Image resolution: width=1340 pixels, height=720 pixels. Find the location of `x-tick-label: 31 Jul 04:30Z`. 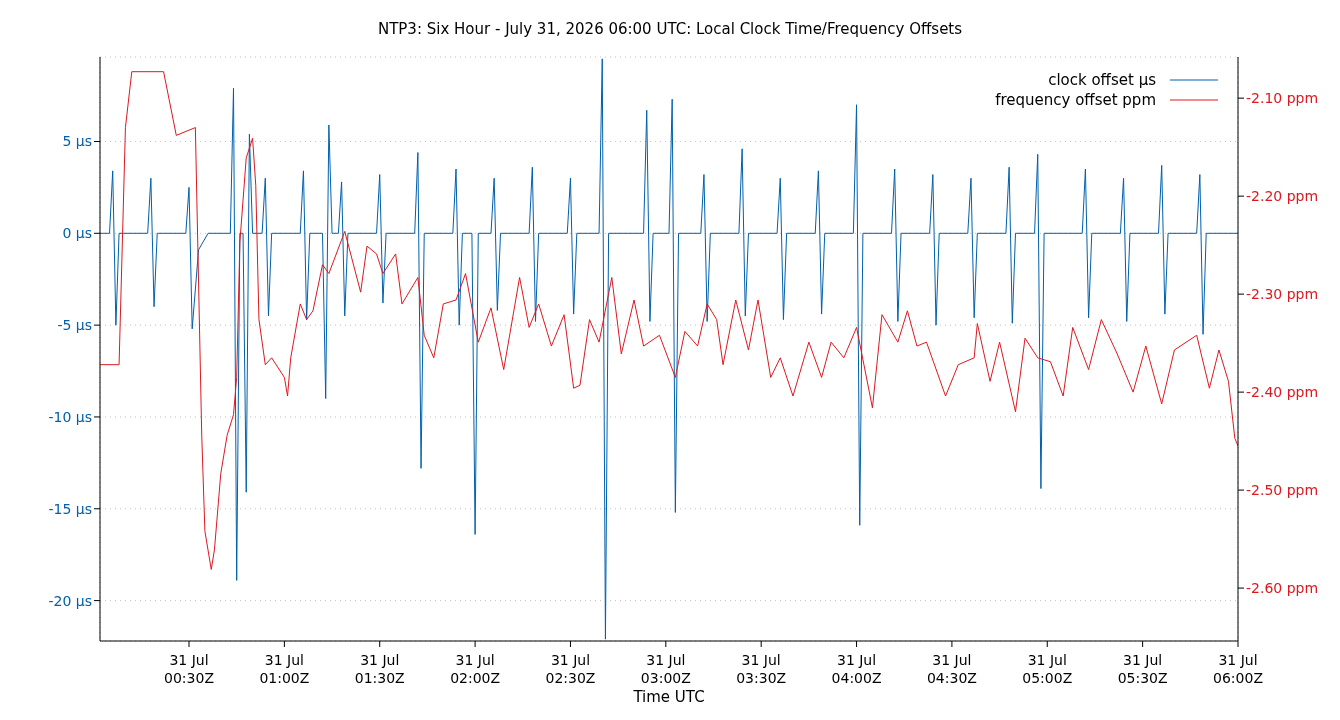

x-tick-label: 31 Jul 04:30Z is located at coordinates (951, 669).